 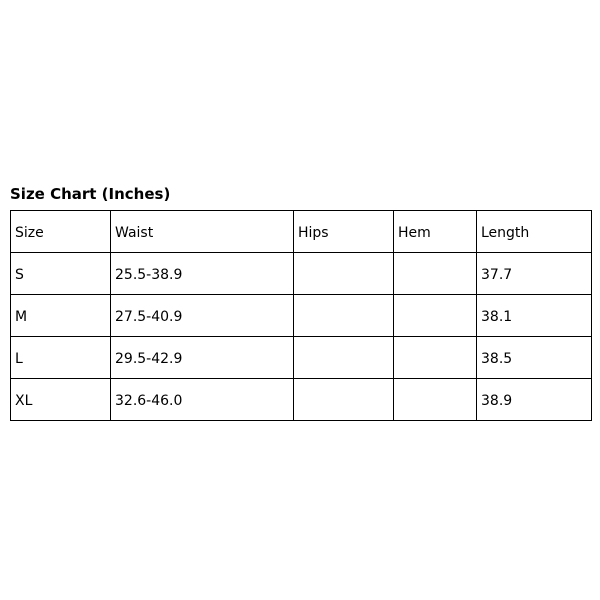 What do you see at coordinates (202, 399) in the screenshot?
I see `cell-waist: 32.6-46.0` at bounding box center [202, 399].